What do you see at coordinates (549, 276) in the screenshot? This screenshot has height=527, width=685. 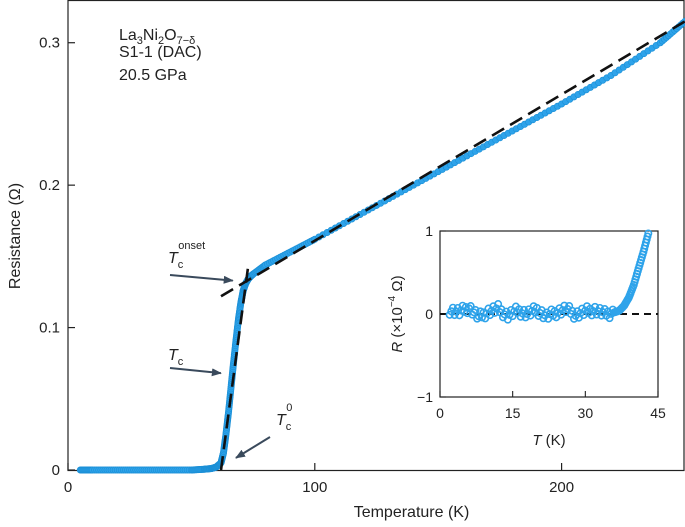 I see `inset-series-resistance` at bounding box center [549, 276].